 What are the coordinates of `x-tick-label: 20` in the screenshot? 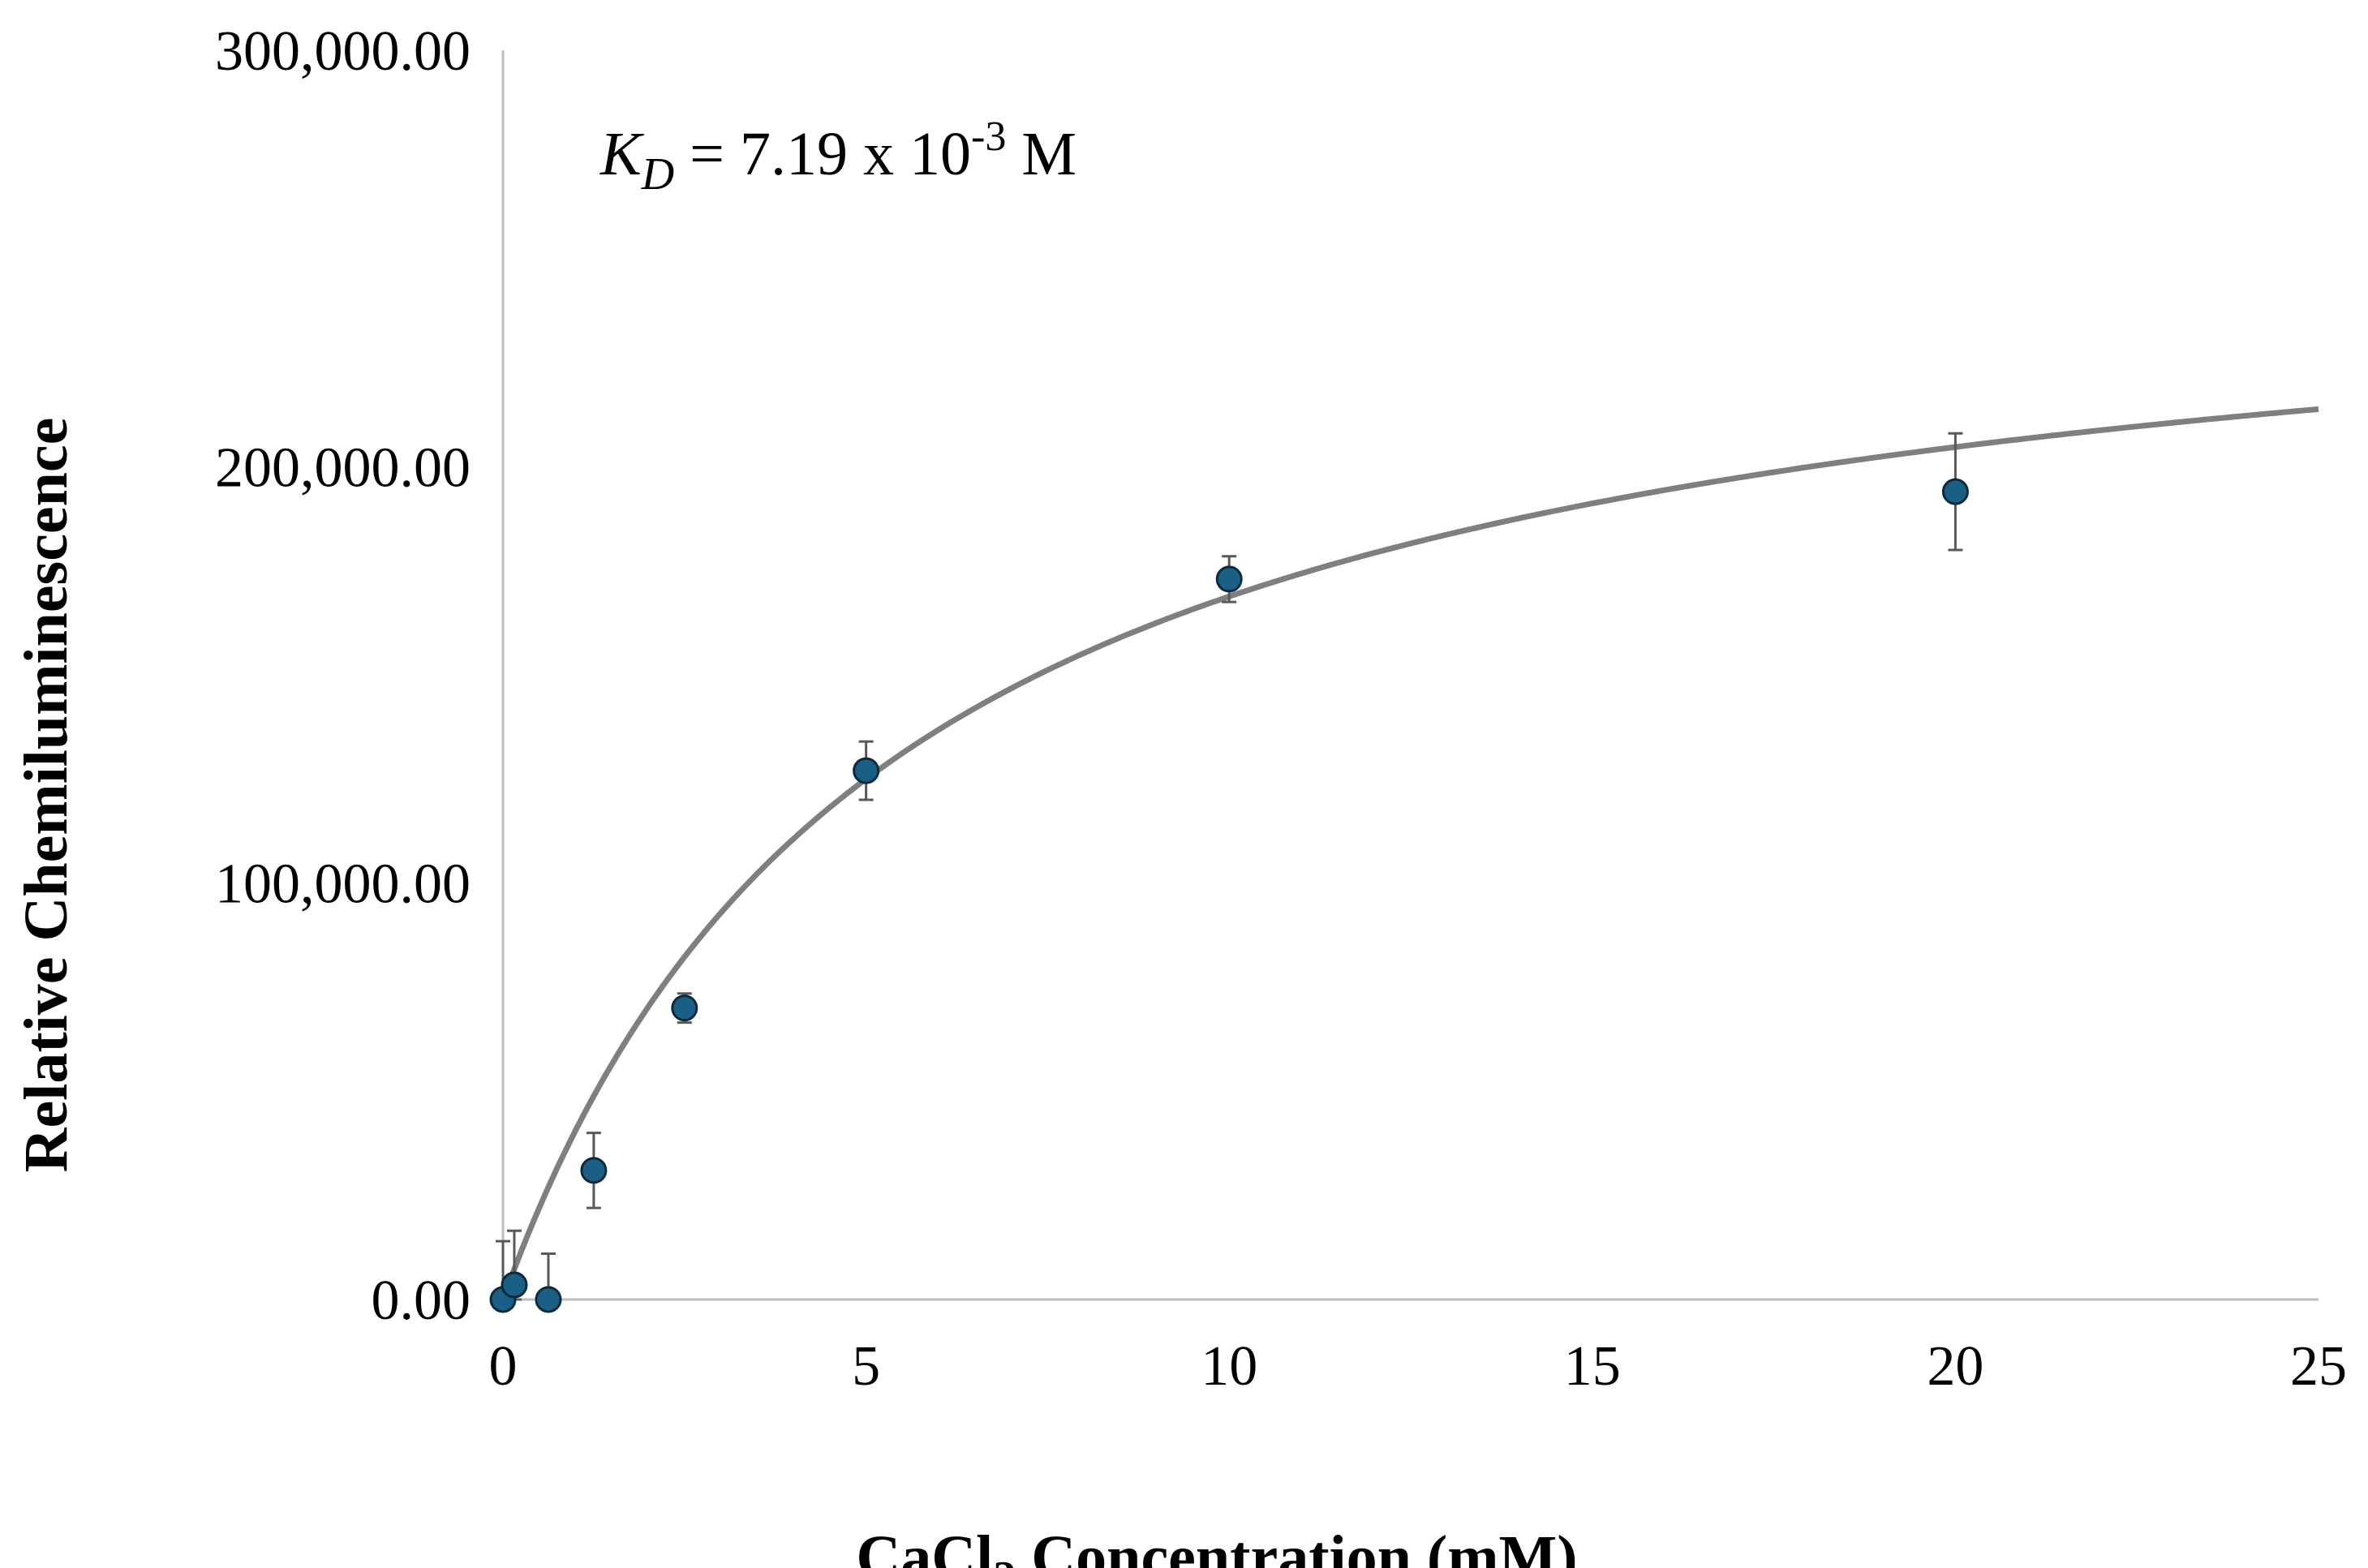 It's located at (1955, 1366).